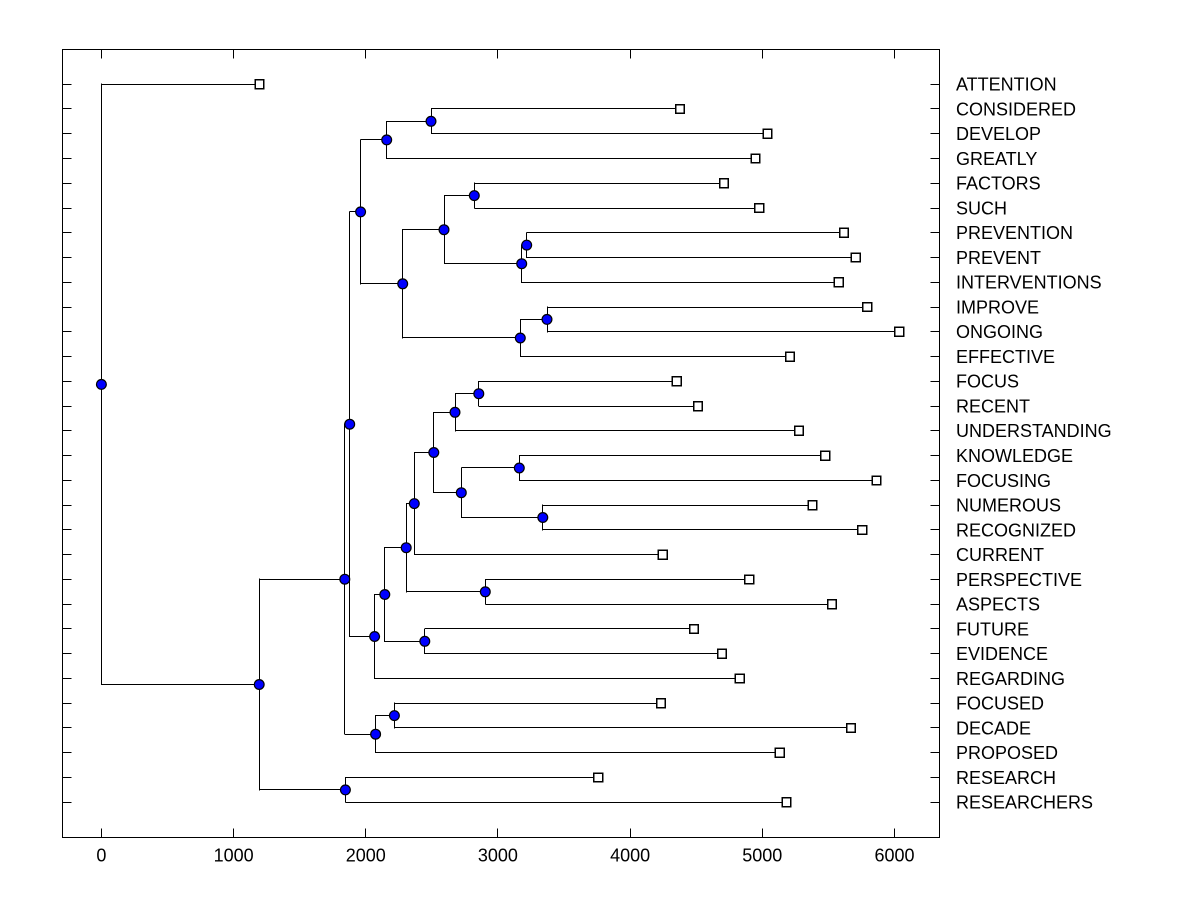 The height and width of the screenshot is (905, 1200). Describe the element at coordinates (1029, 283) in the screenshot. I see `svg-text: INTERVENTIONS` at that location.